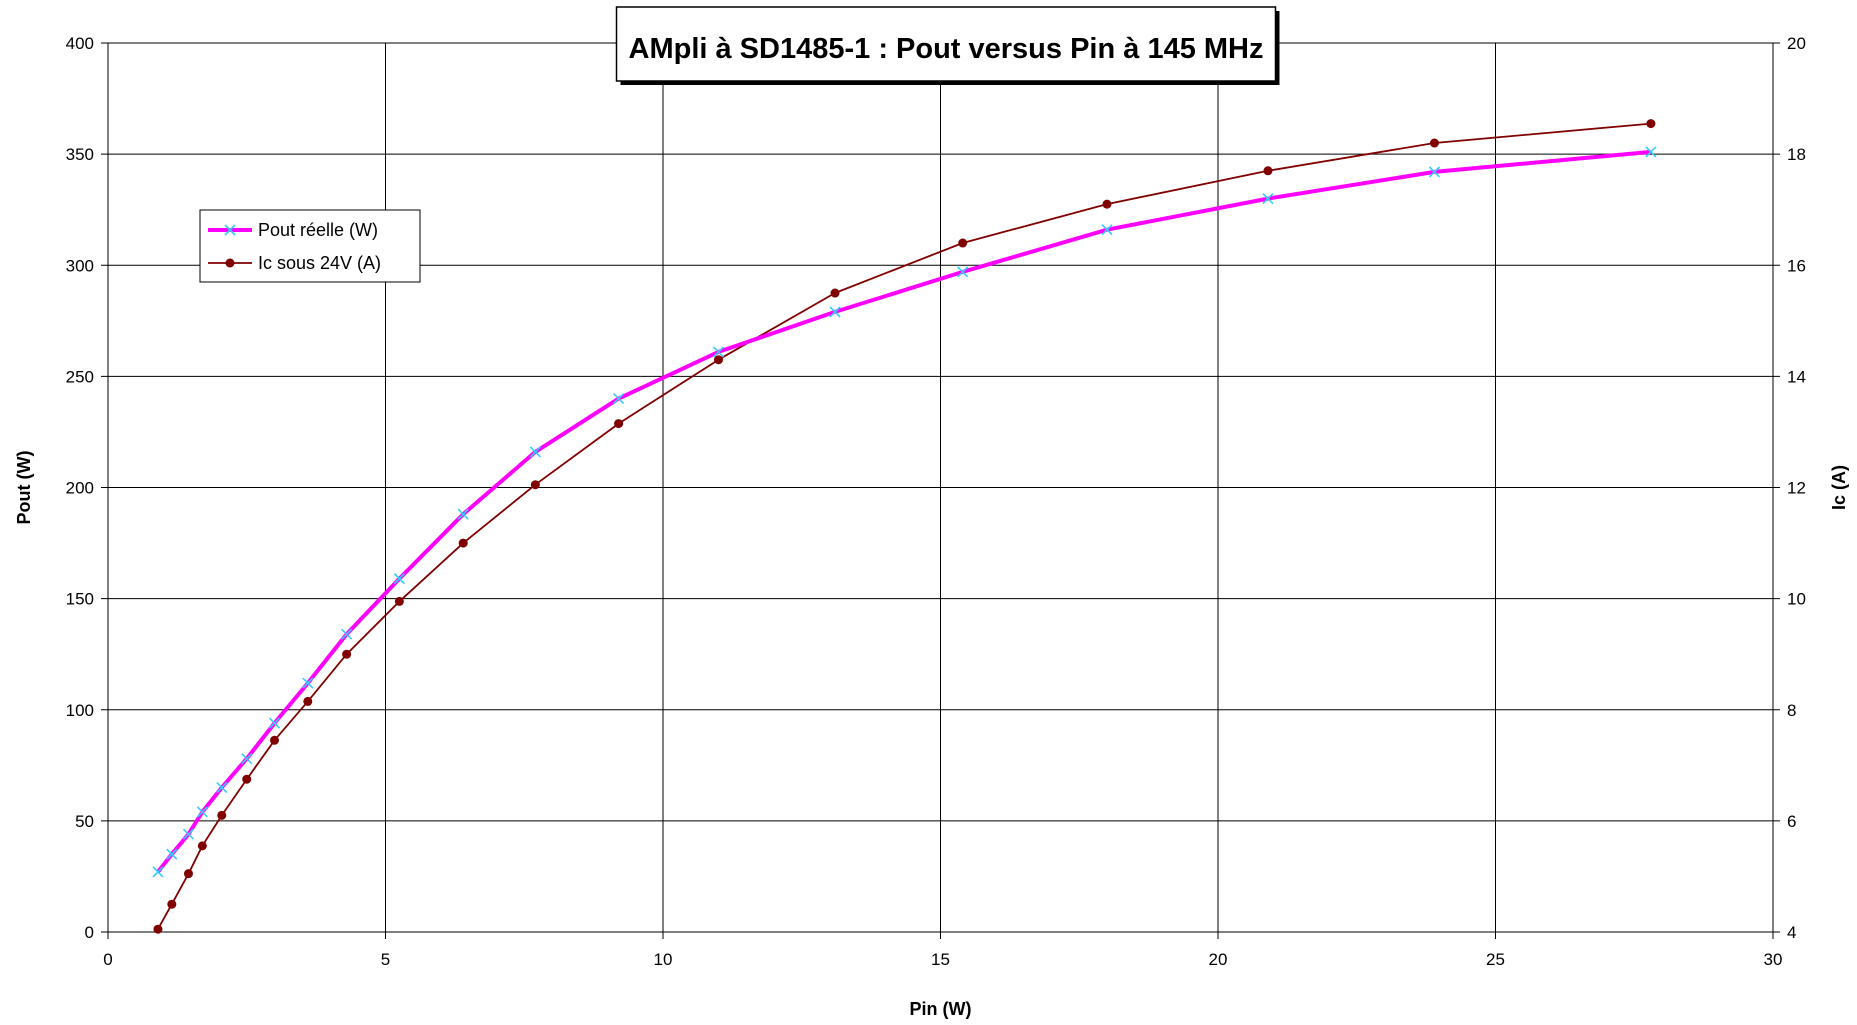  I want to click on legend: Pout réelle (W) Ic sous 24V (A), so click(310, 246).